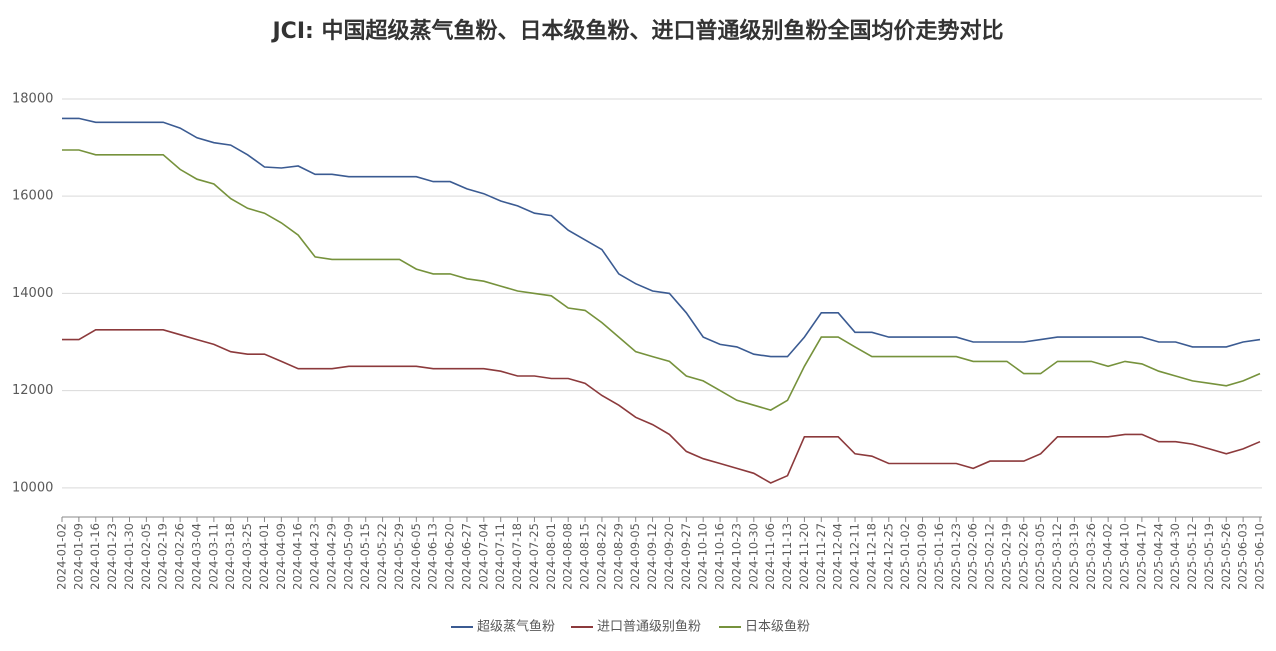  Describe the element at coordinates (78, 556) in the screenshot. I see `x-tick-label: 2024-01-09` at that location.